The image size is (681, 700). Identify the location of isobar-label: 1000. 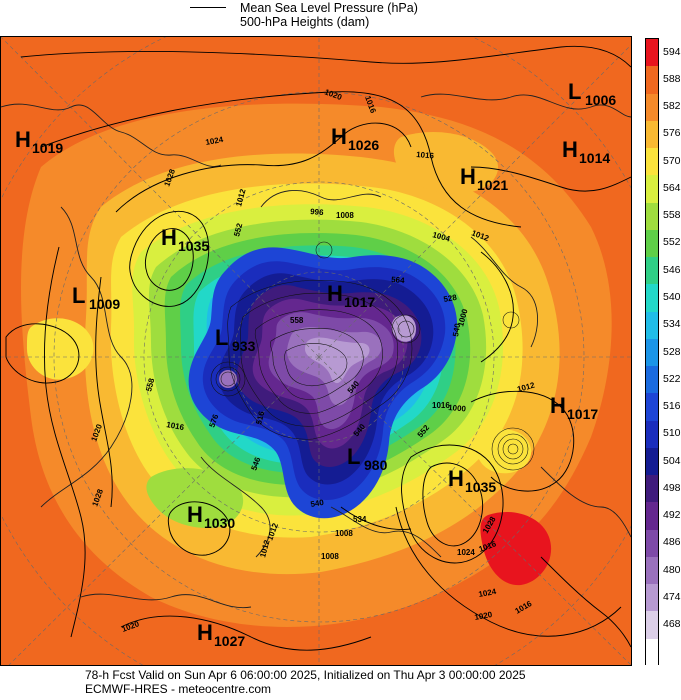
(457, 408).